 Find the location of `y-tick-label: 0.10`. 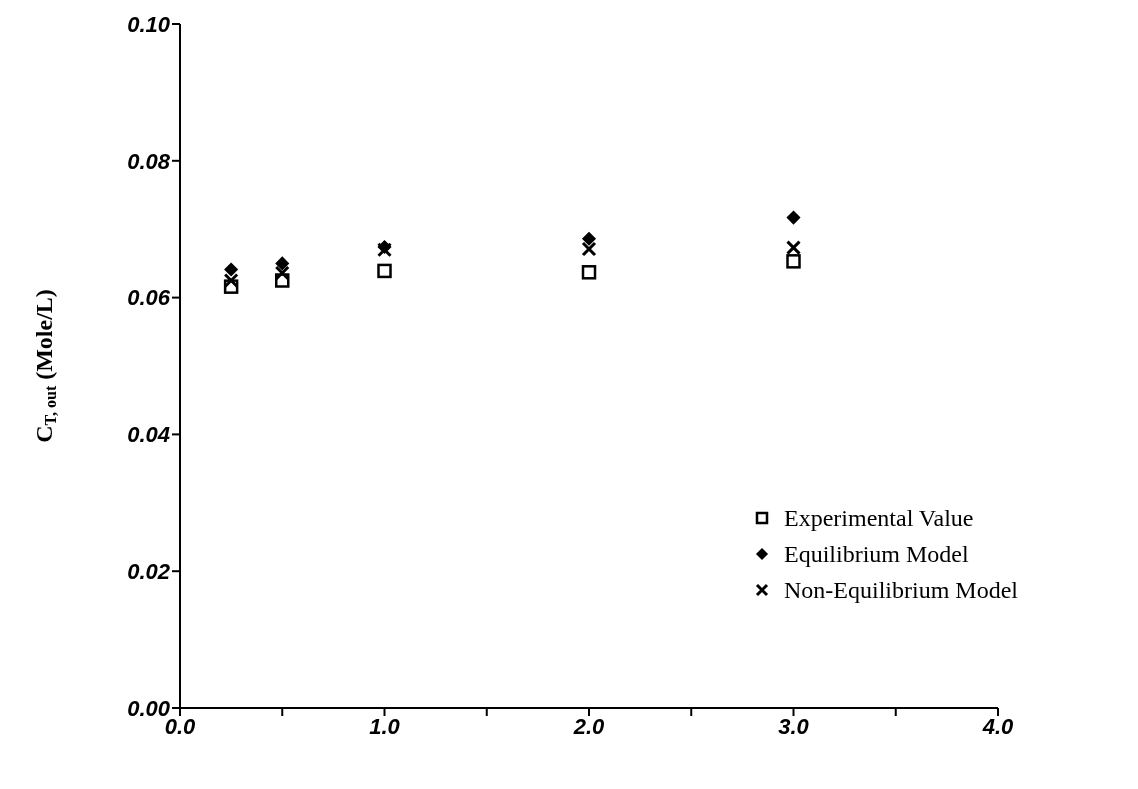

y-tick-label: 0.10 is located at coordinates (149, 24).